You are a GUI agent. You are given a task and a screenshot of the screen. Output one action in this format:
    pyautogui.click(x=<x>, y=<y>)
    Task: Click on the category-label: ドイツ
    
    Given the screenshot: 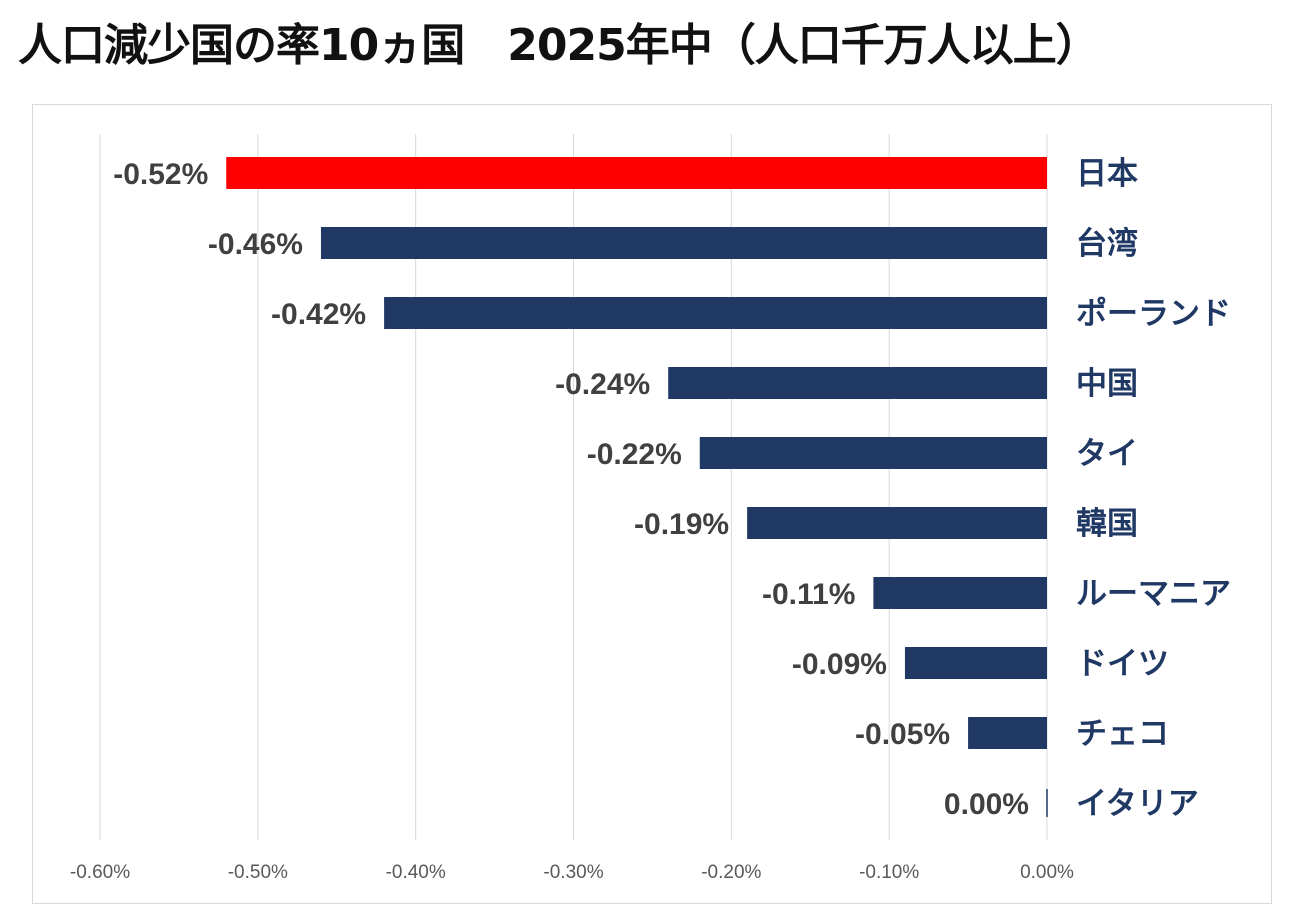 What is the action you would take?
    pyautogui.click(x=1122, y=664)
    